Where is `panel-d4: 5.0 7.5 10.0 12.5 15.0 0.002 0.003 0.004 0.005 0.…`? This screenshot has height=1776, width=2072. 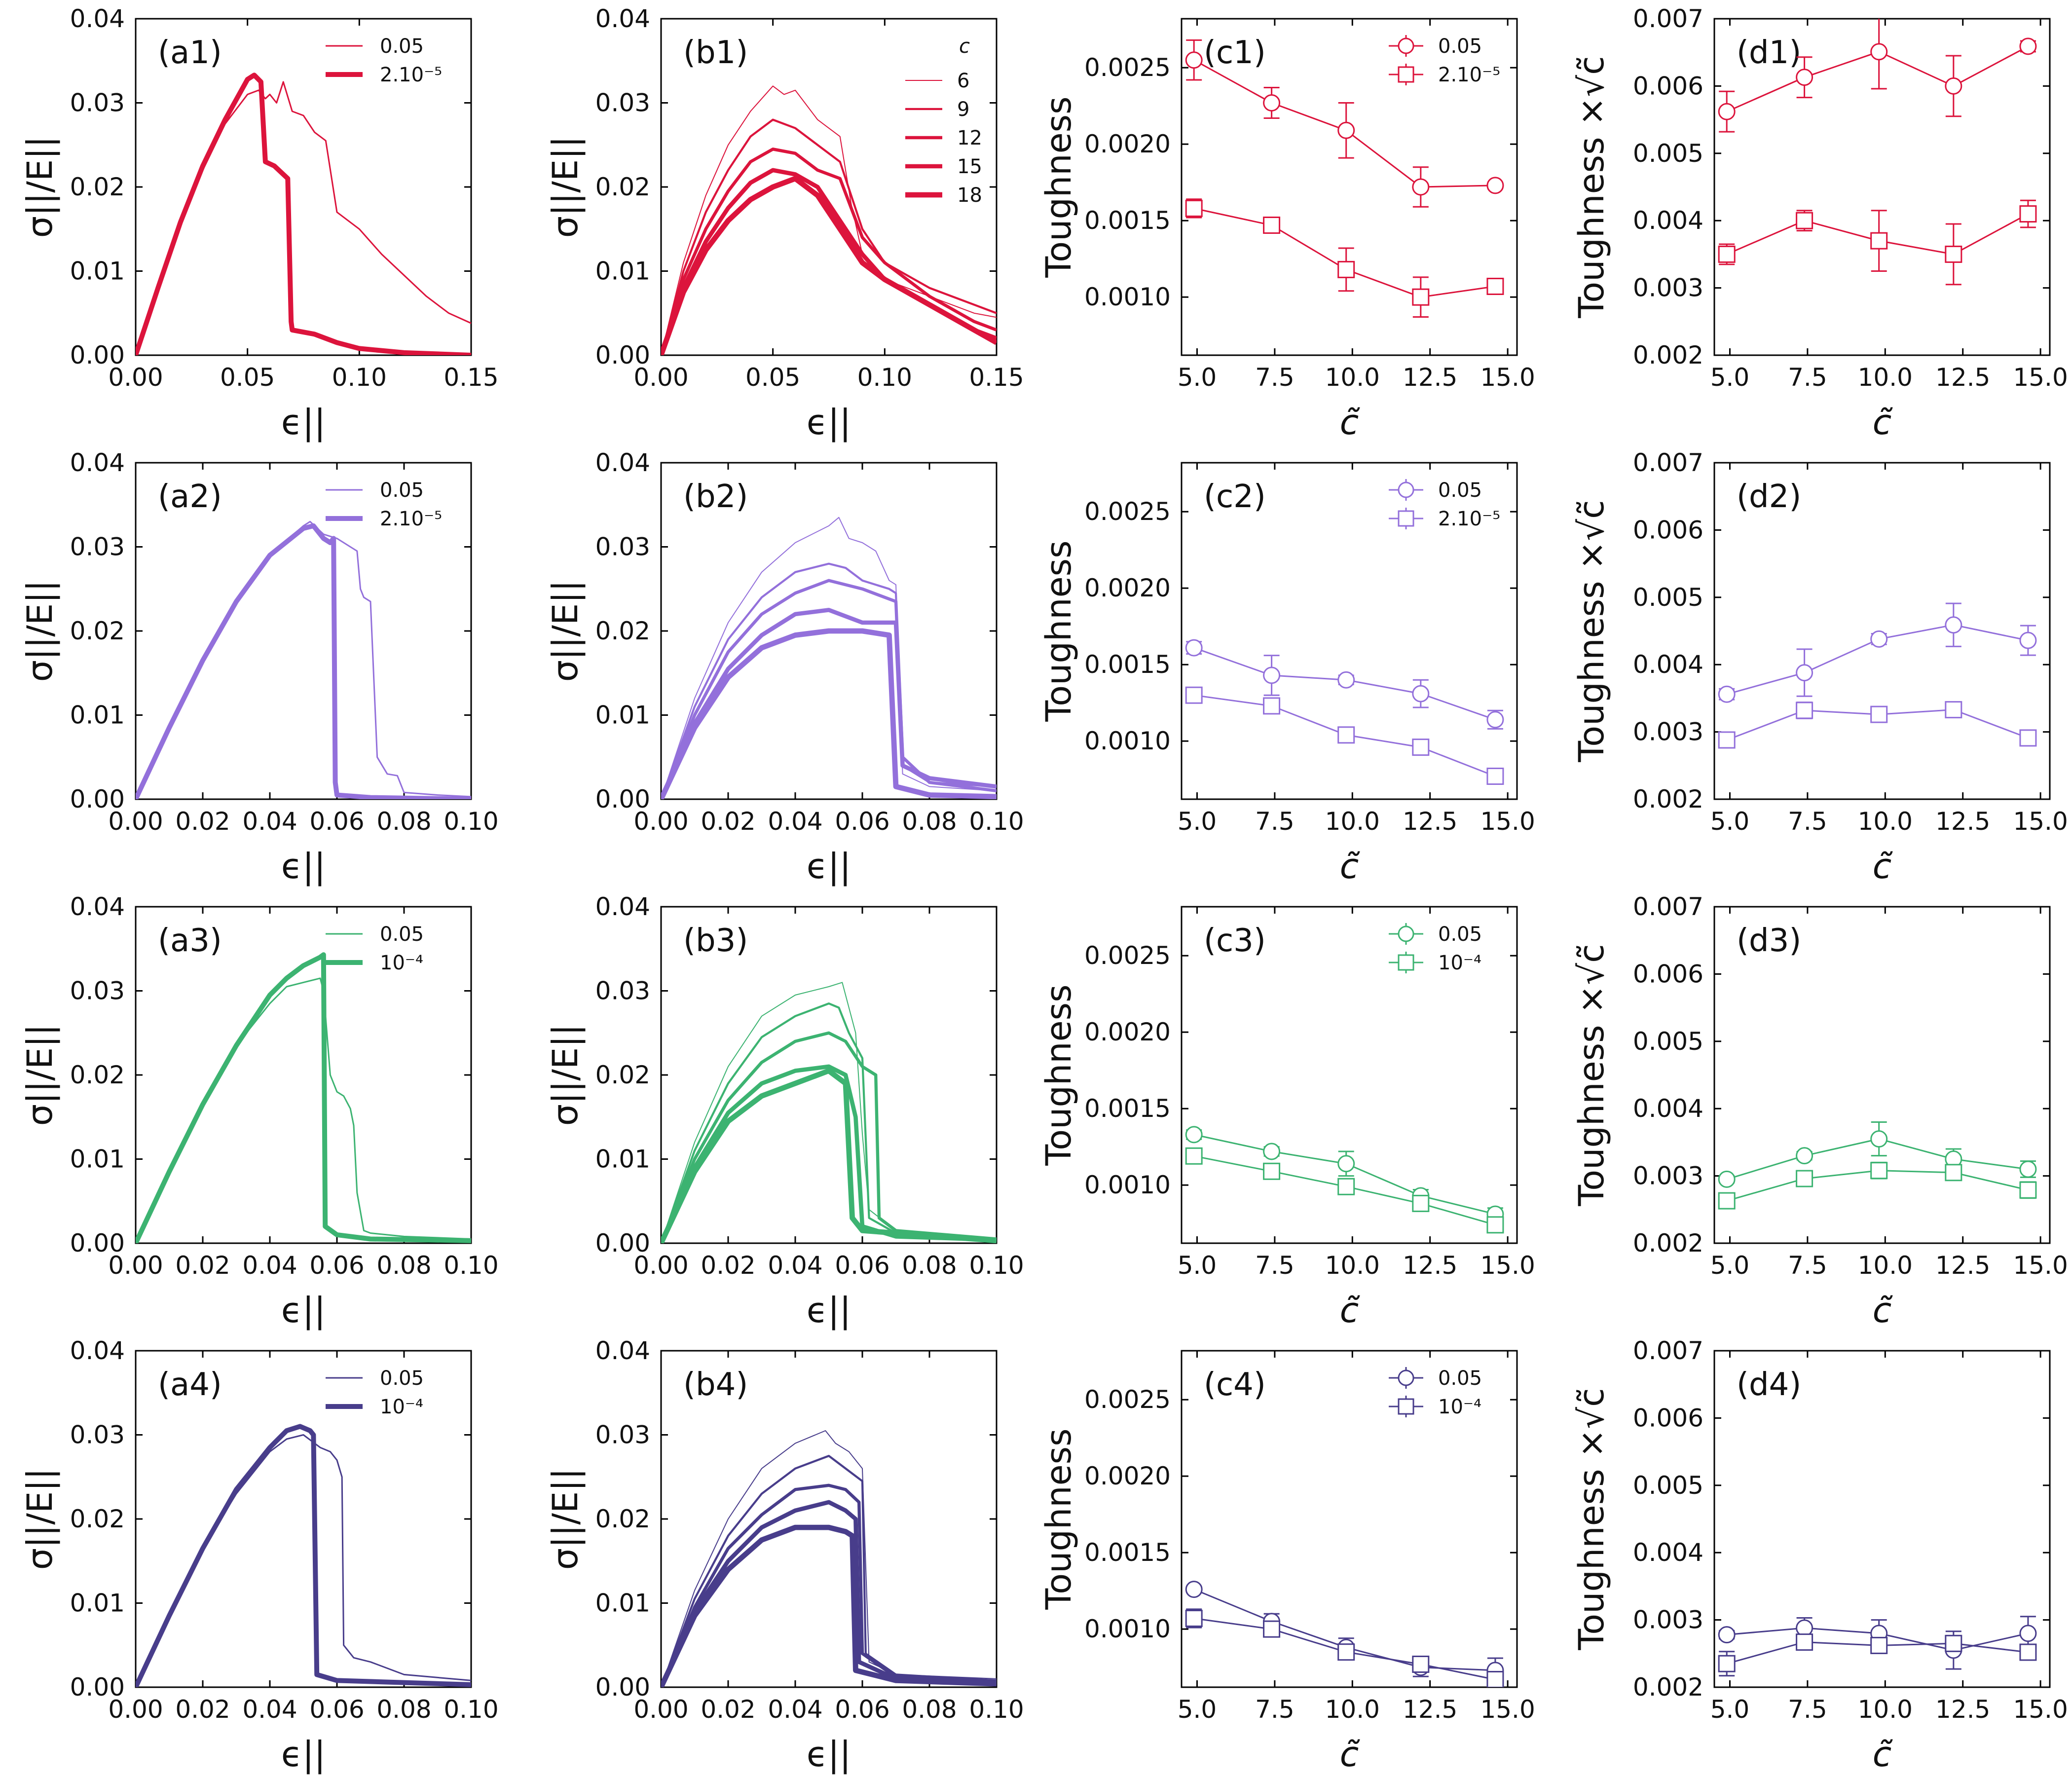
panel-d4: 5.0 7.5 10.0 12.5 15.0 0.002 0.003 0.004 0.005 0.… is located at coordinates (1820, 1556).